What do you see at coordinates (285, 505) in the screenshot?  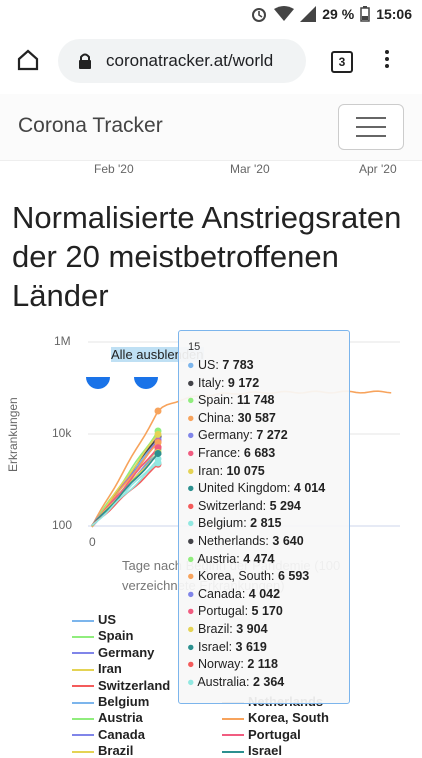 I see `tooltip-series-value: 5 294` at bounding box center [285, 505].